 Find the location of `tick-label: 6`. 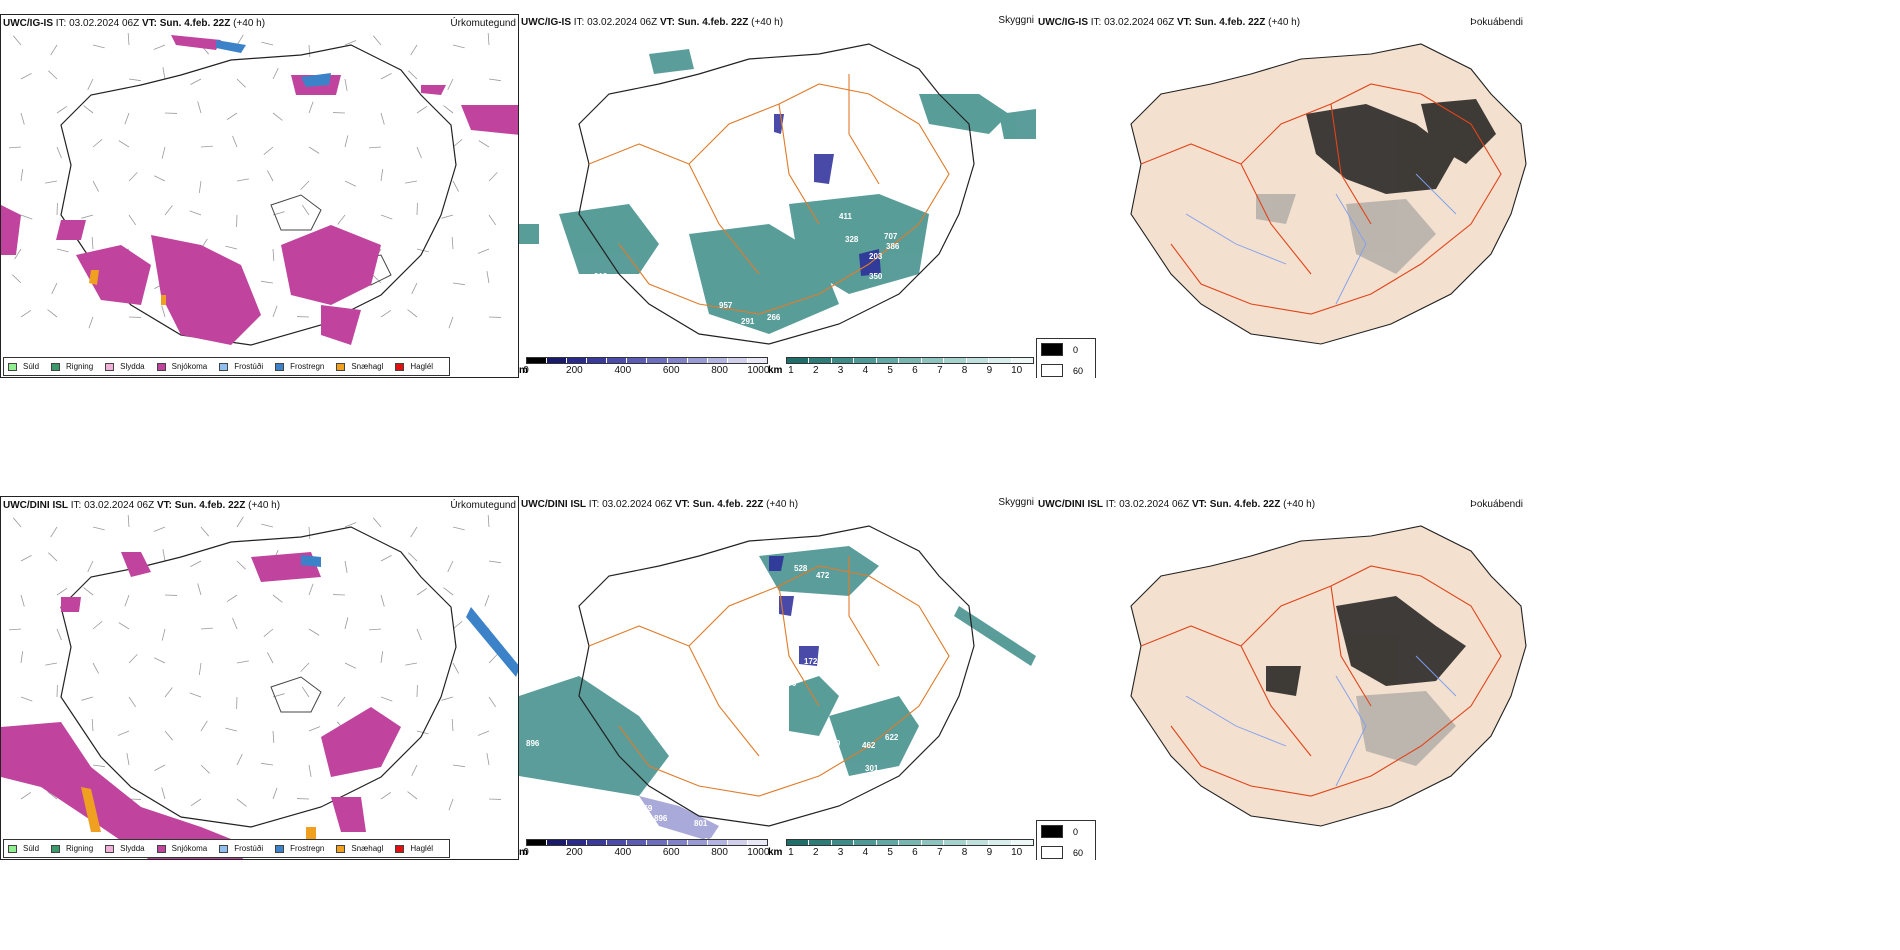

tick-label: 6 is located at coordinates (915, 852).